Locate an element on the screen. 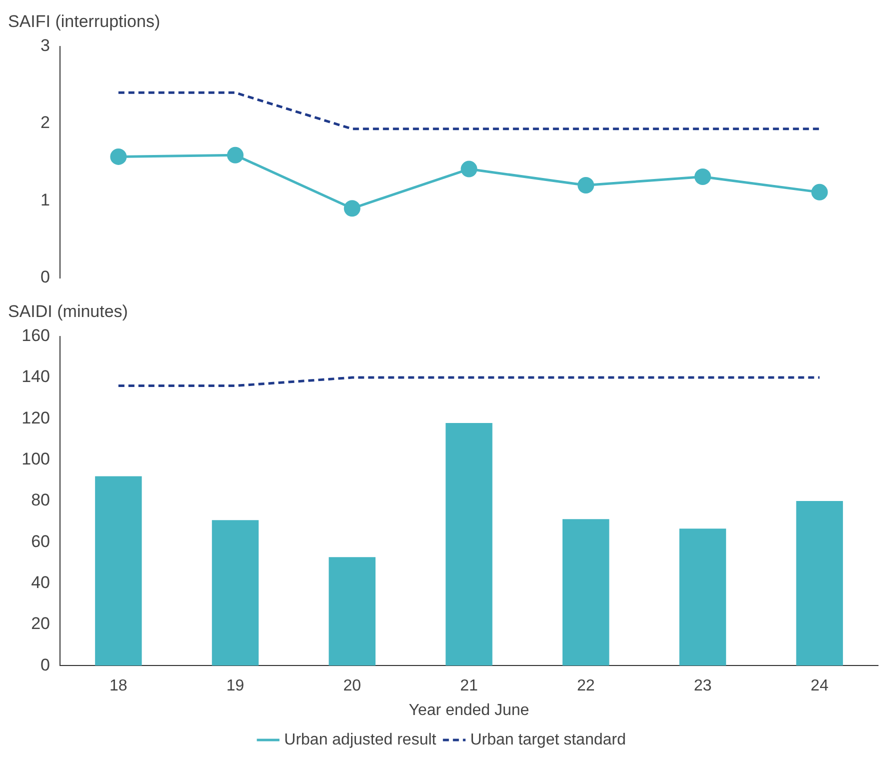 The image size is (896, 763). y-tick-label: 3 is located at coordinates (45, 46).